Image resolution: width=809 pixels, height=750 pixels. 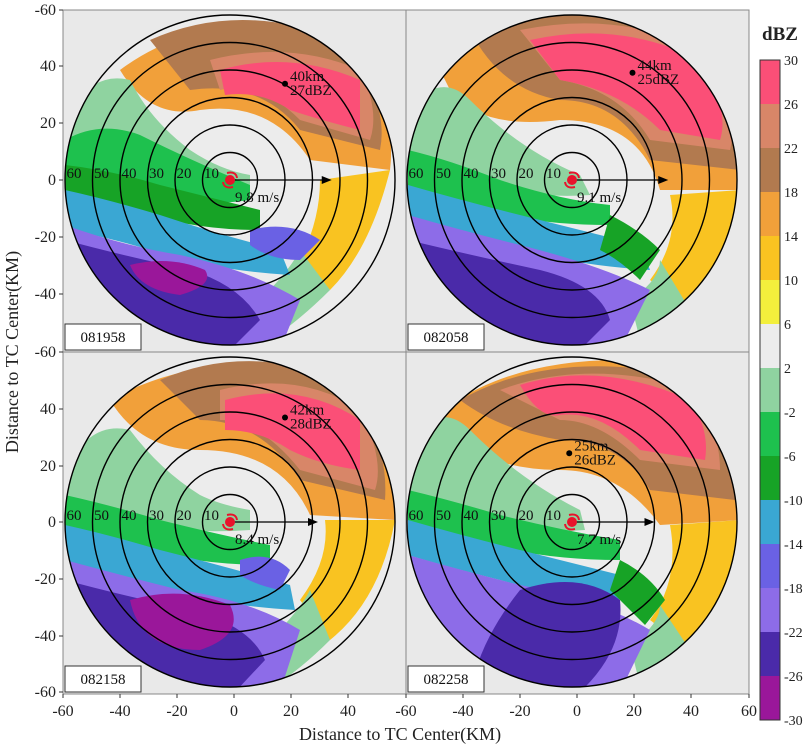 I want to click on colorbar-tick-label: -26, so click(x=793, y=677).